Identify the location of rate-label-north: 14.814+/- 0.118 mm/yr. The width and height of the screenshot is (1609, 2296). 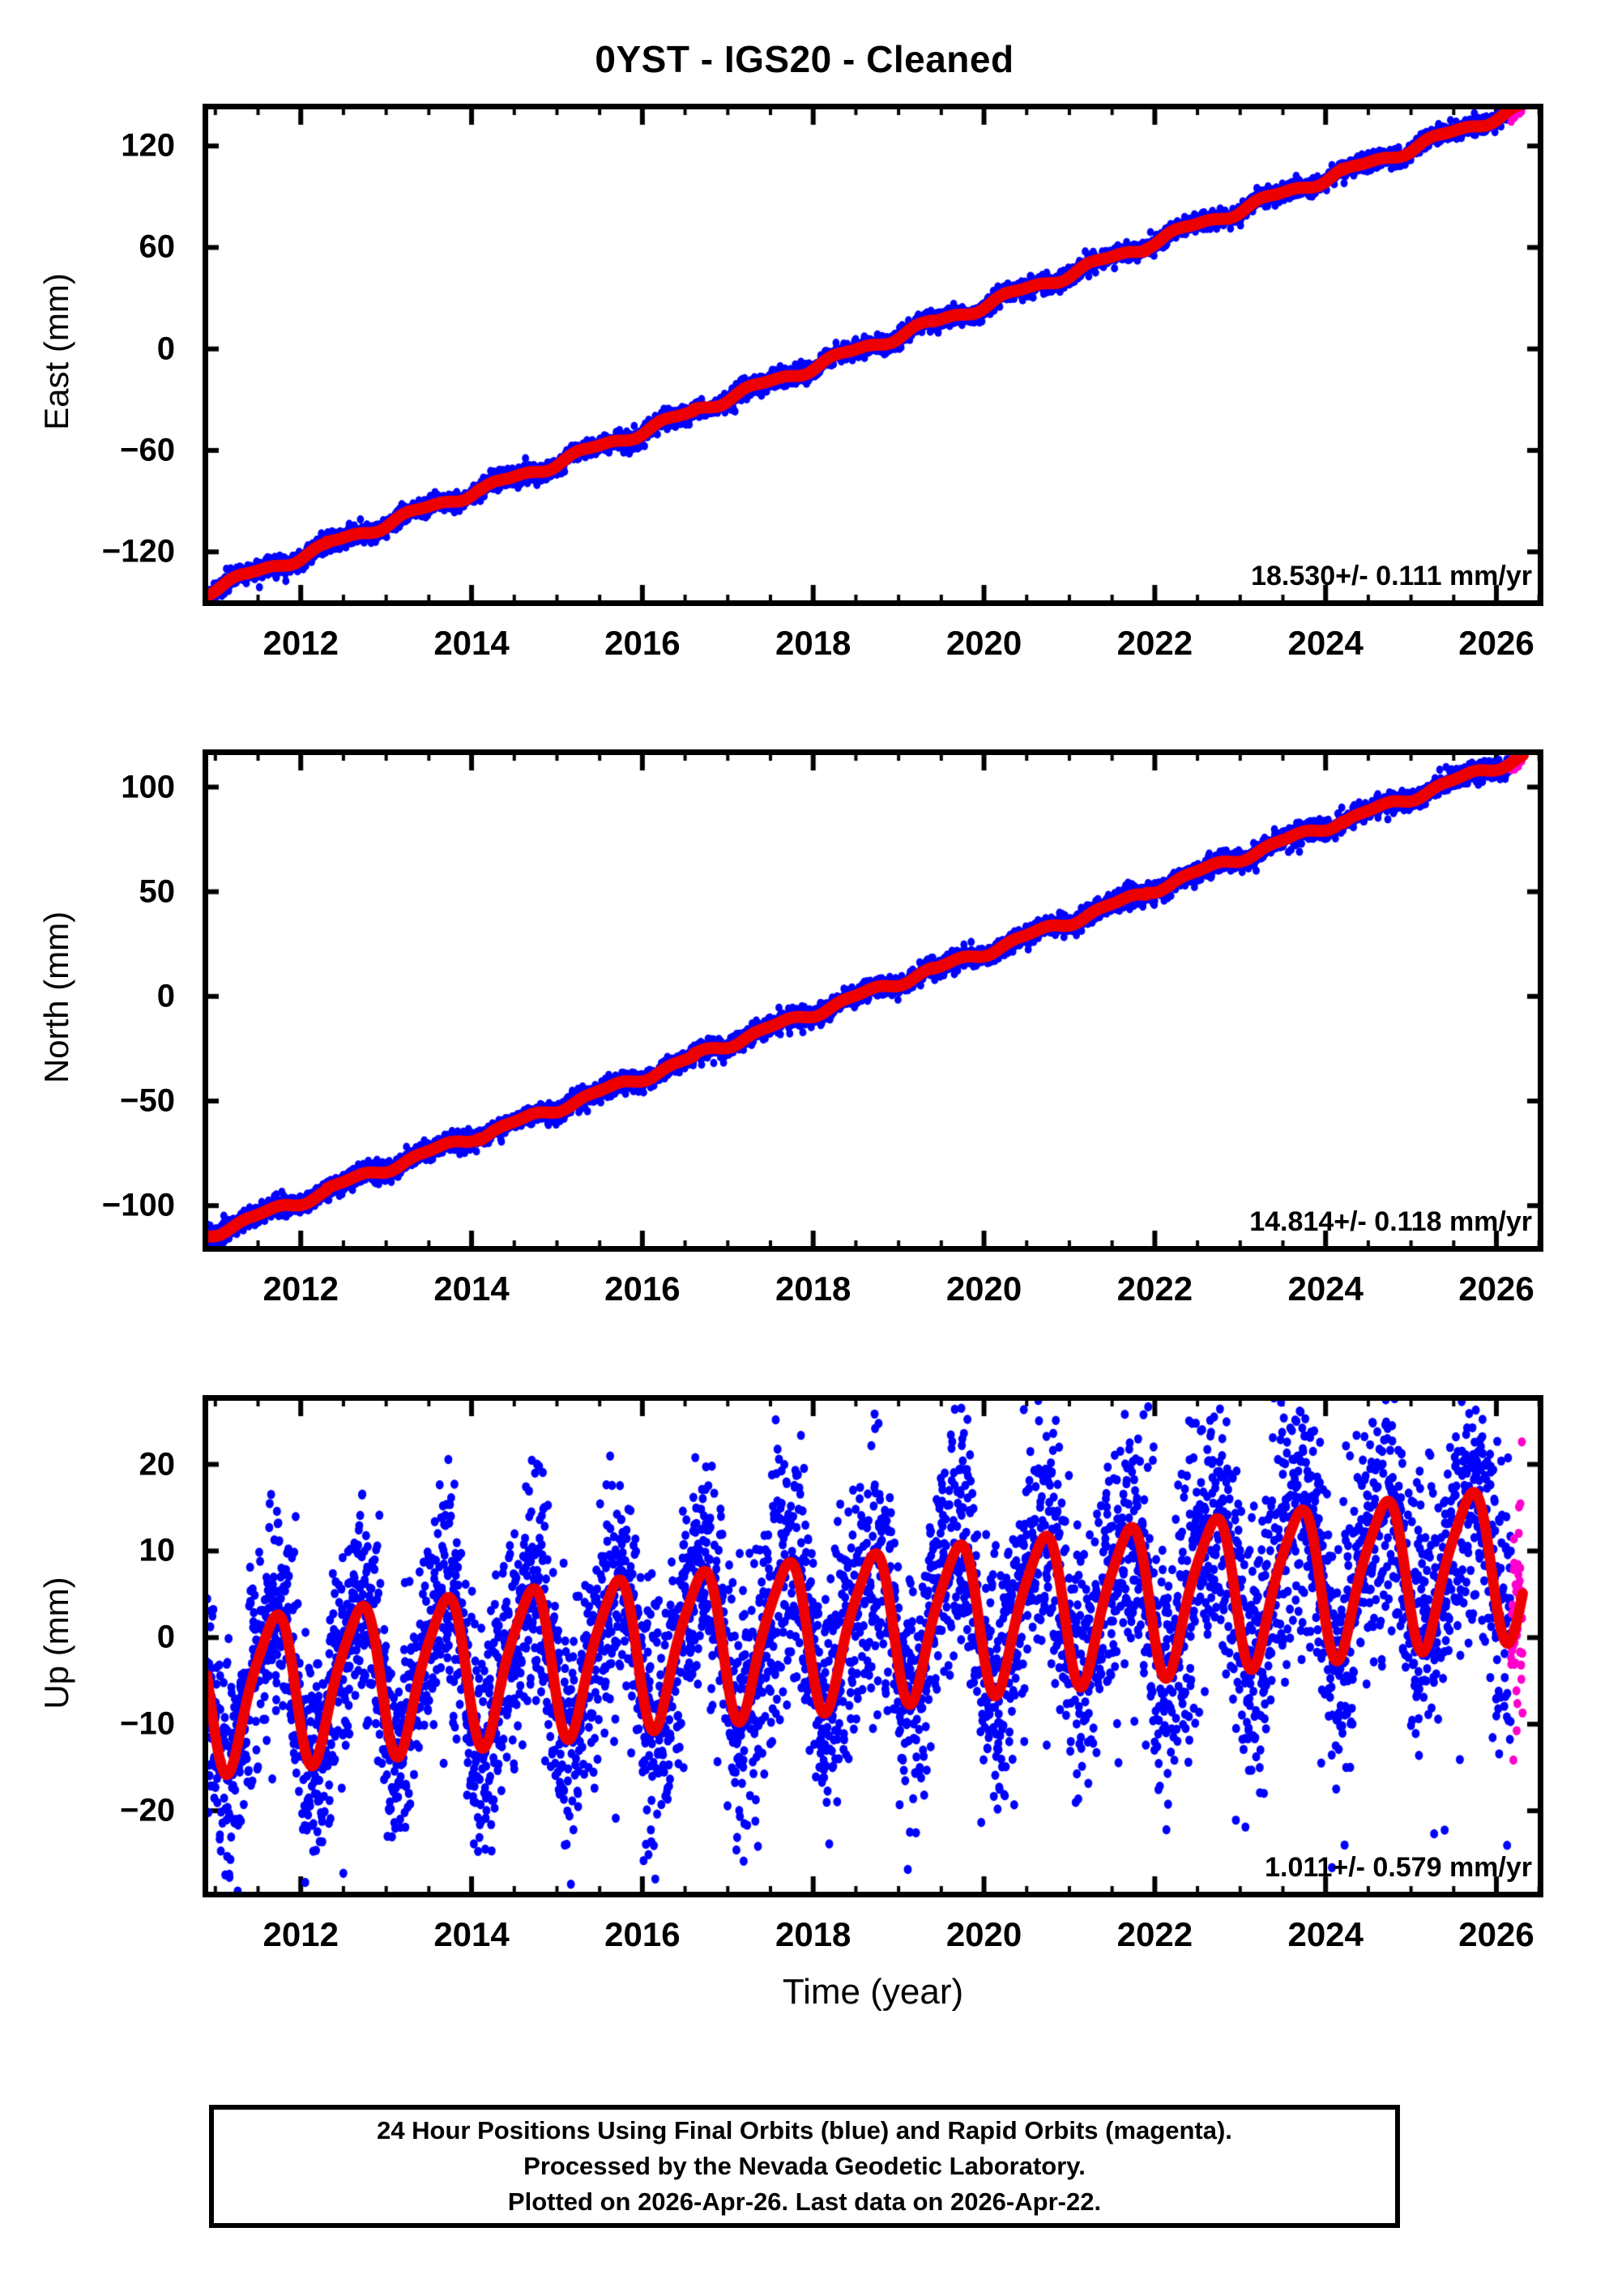
(1390, 1221).